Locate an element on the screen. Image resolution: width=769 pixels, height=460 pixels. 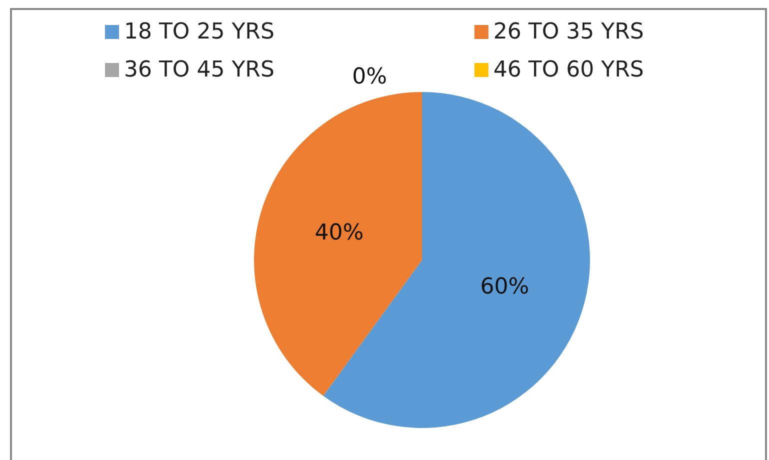
text: 0% is located at coordinates (369, 77).